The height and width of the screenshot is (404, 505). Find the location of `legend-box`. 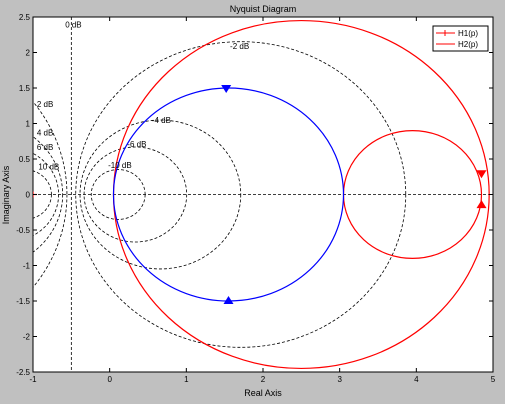

legend-box is located at coordinates (460, 38).